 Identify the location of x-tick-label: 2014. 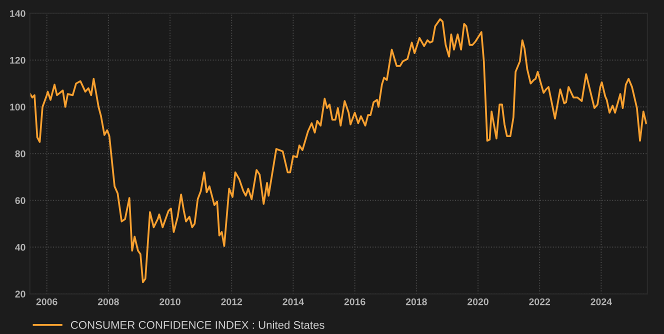
(293, 302).